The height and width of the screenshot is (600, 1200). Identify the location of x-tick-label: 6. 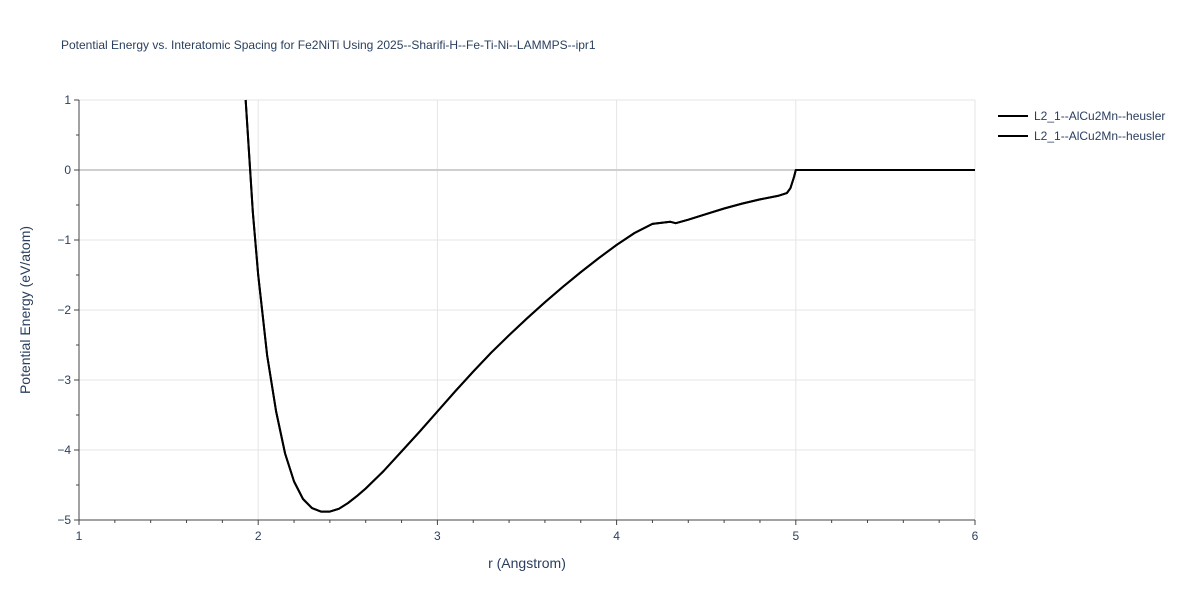
(975, 536).